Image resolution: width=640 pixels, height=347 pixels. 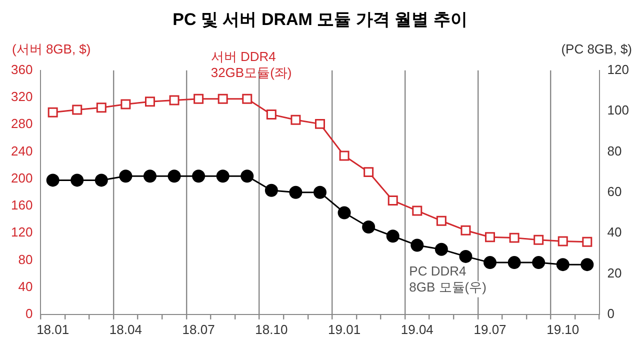 I want to click on series-label: 서버 DDR4 32GB모듈(좌), so click(x=251, y=64).